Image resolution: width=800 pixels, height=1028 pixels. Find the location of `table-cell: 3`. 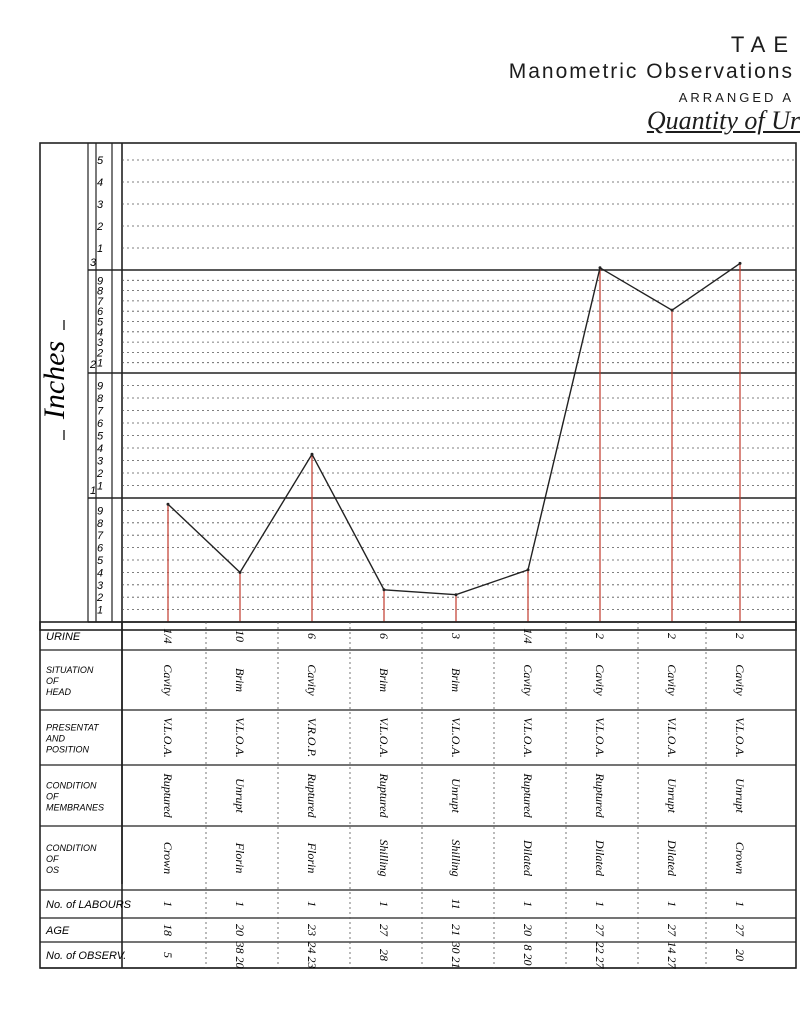

table-cell: 3 is located at coordinates (456, 635).